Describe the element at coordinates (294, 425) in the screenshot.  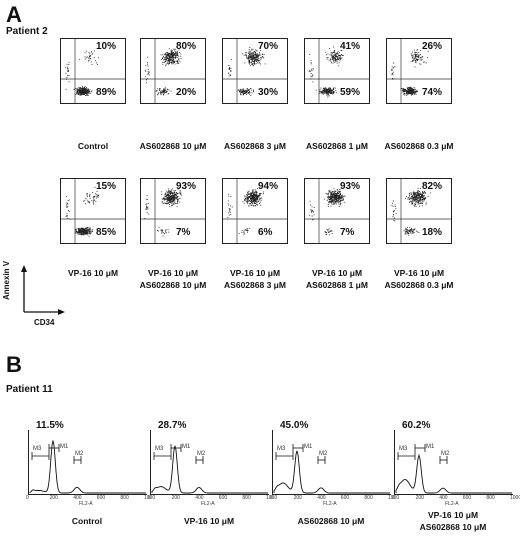
I see `apoptosis-percent: 45.0%` at that location.